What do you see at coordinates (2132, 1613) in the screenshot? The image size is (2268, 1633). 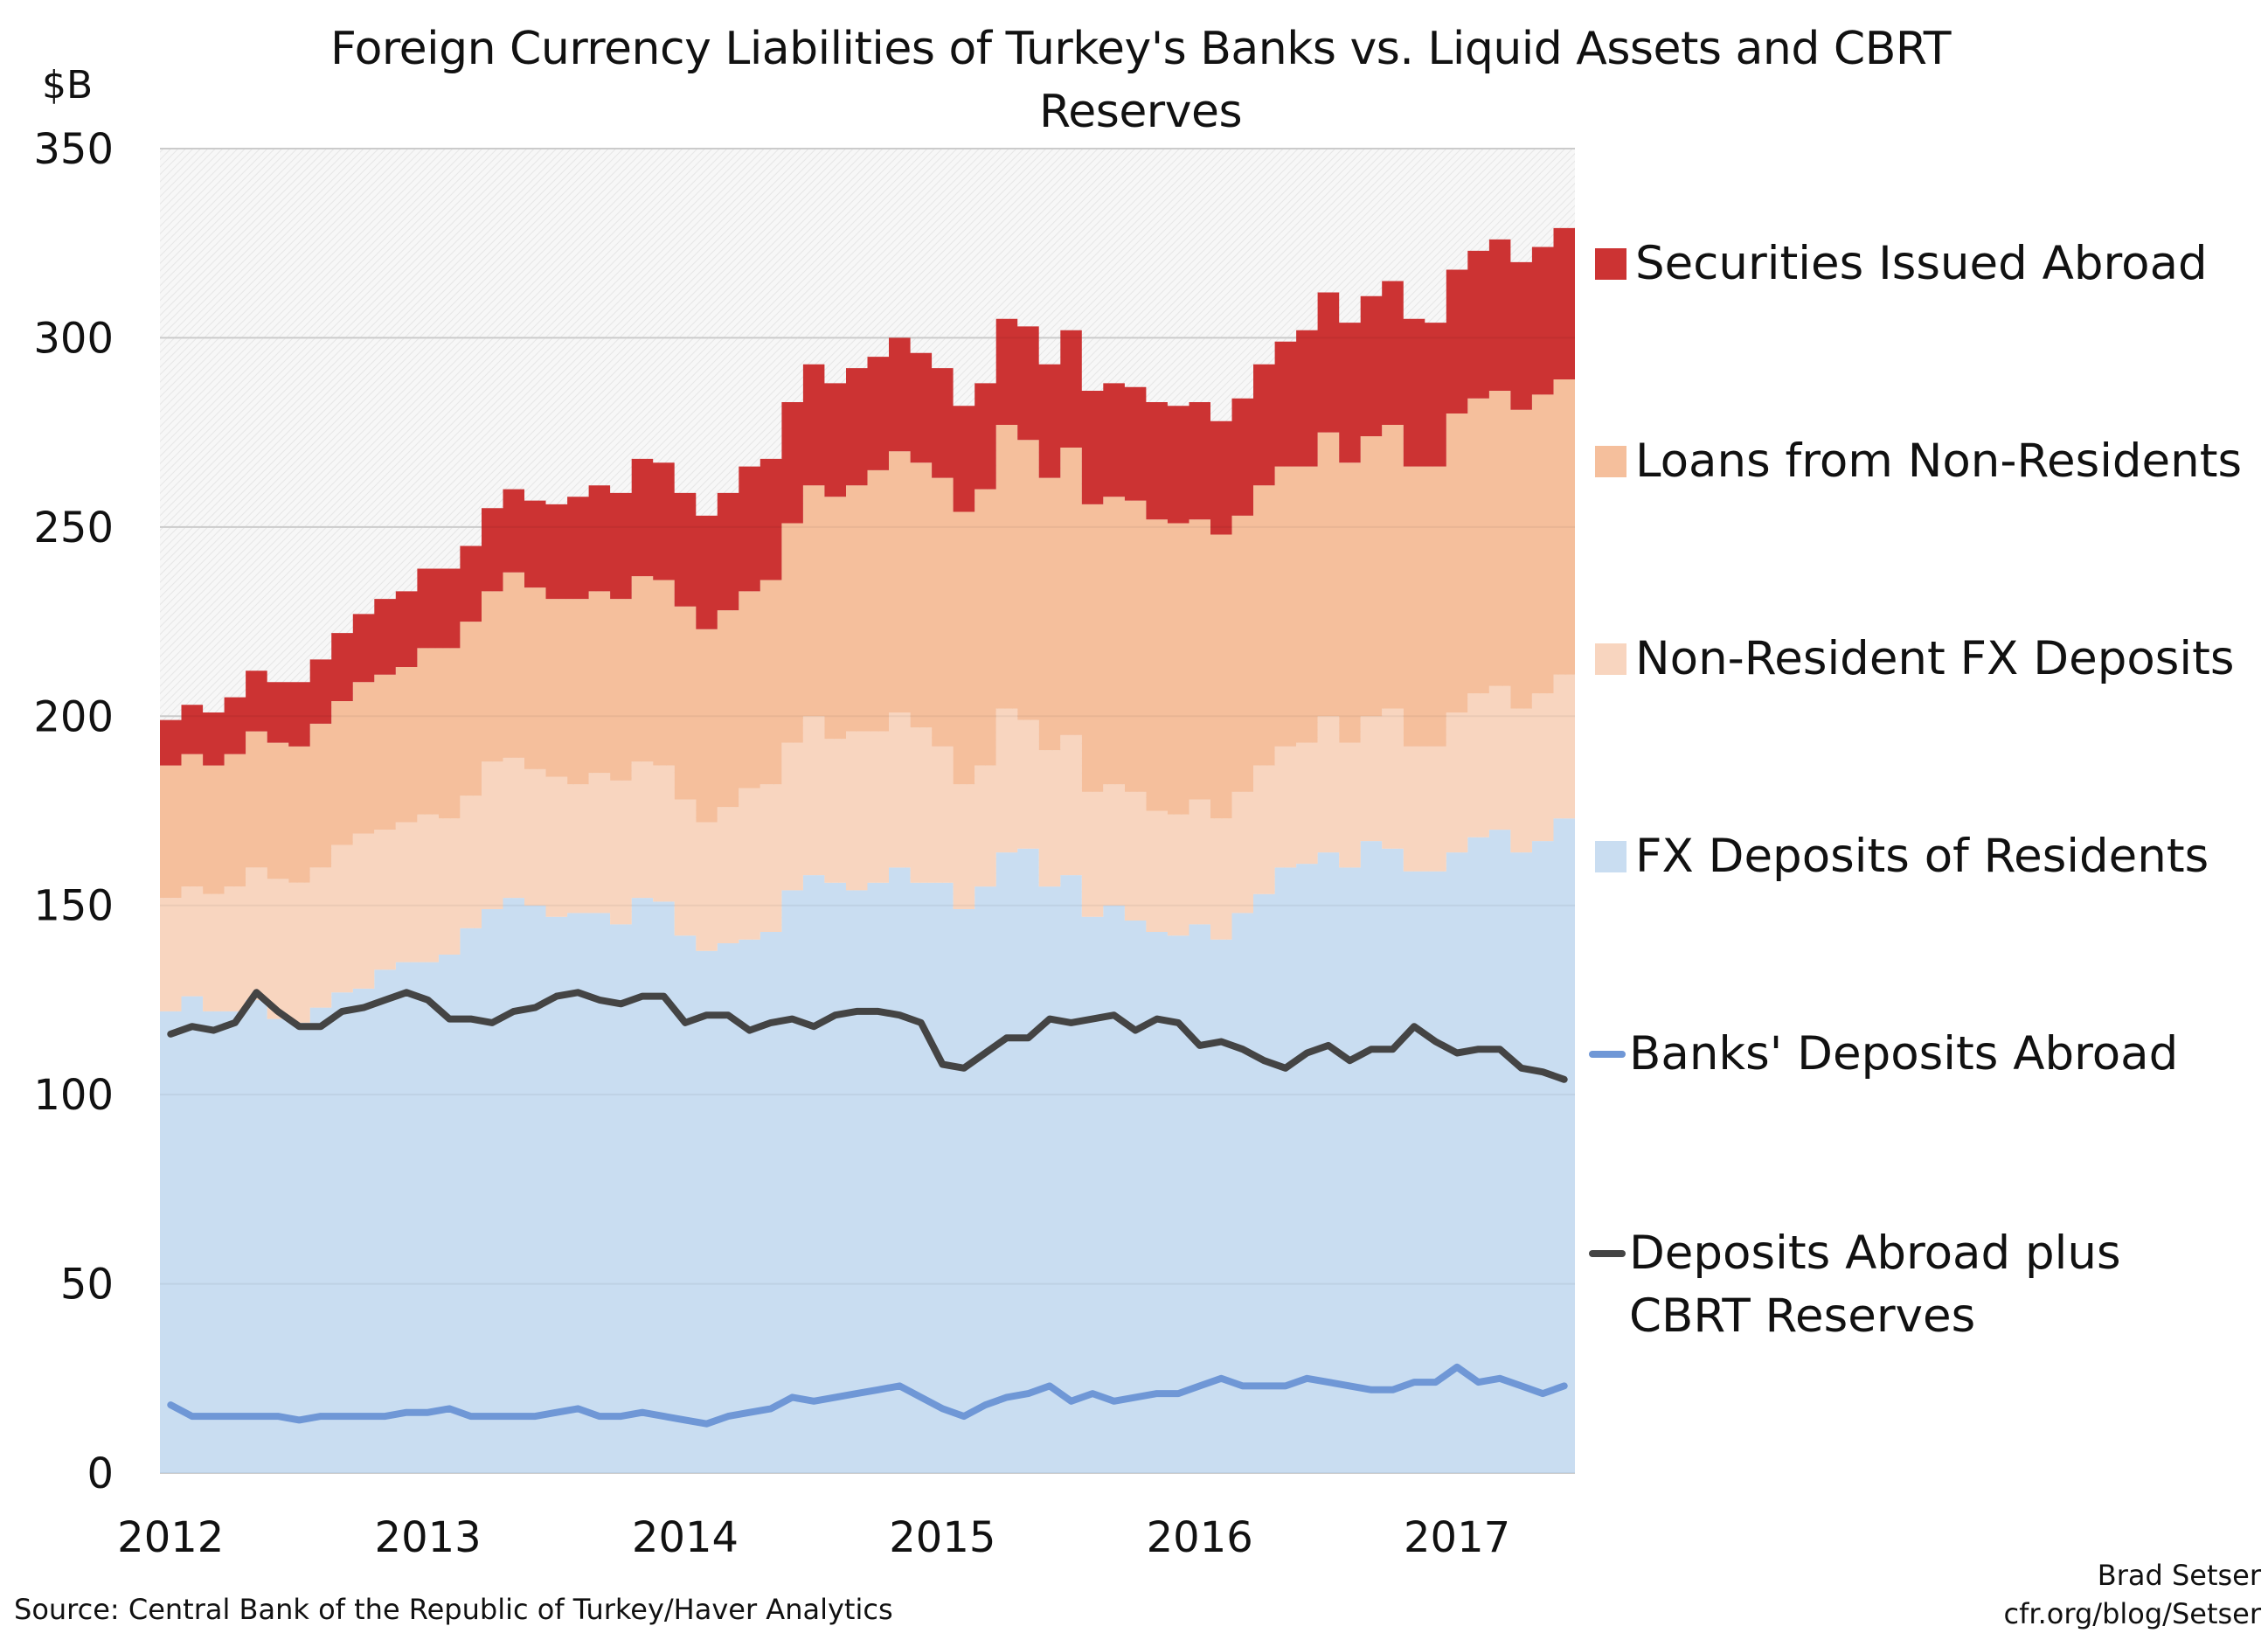 I see `blog-url: cfr.org/blog/Setser` at bounding box center [2132, 1613].